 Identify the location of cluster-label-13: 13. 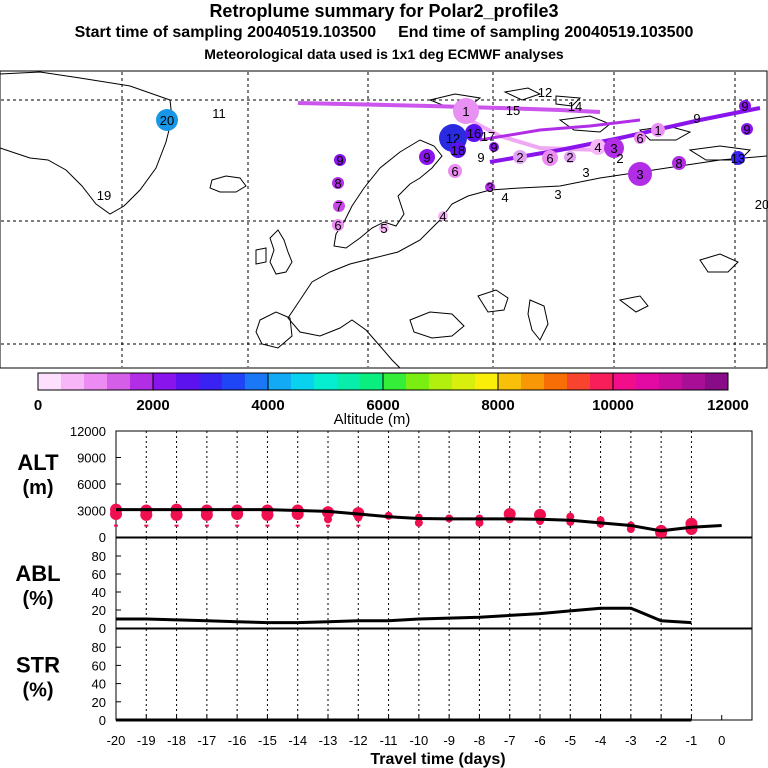
(738, 158).